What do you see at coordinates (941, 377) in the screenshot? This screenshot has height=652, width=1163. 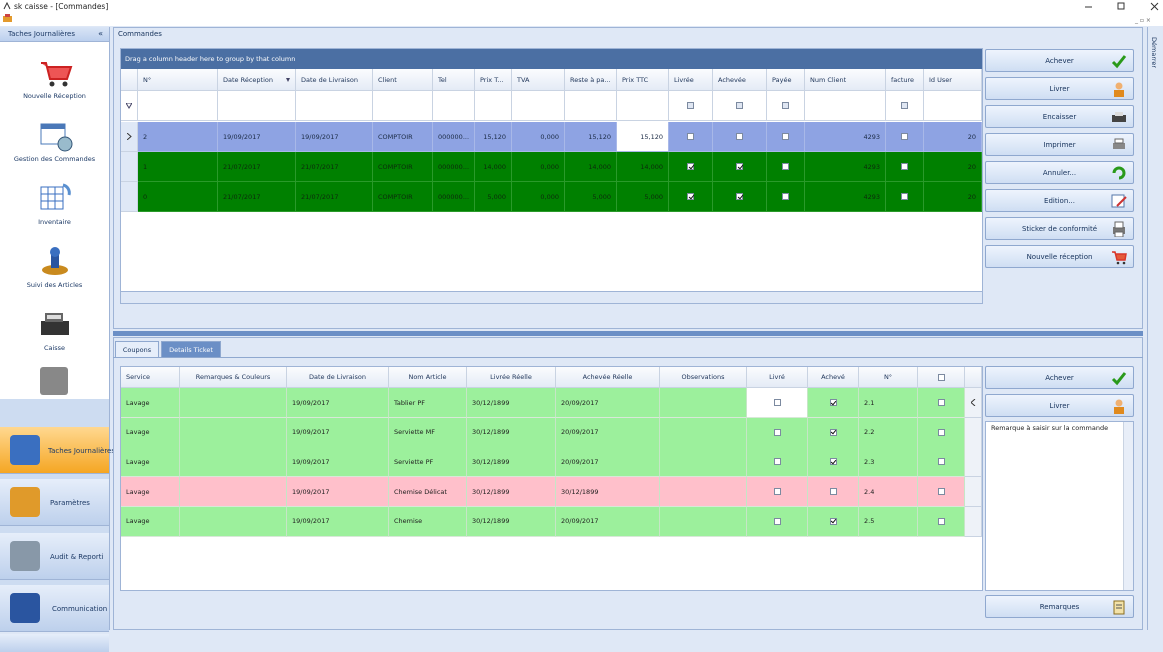 I see `header-checkbox` at bounding box center [941, 377].